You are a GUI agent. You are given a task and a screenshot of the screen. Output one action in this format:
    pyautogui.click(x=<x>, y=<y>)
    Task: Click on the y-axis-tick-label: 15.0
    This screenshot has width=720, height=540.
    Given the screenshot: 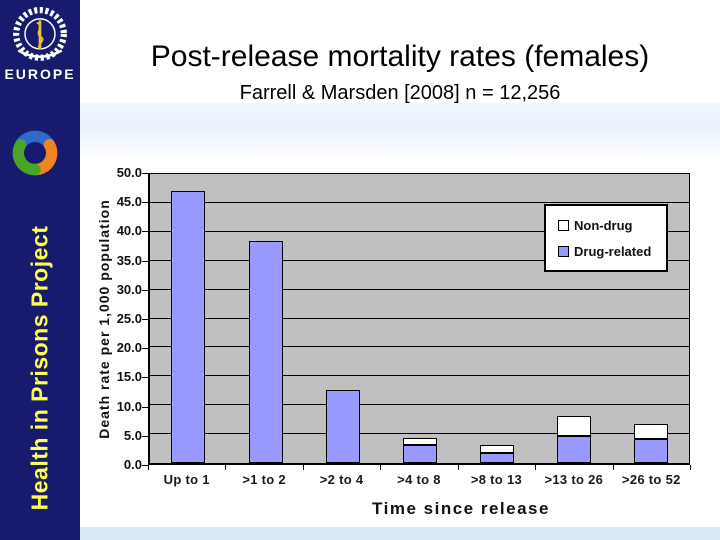 What is the action you would take?
    pyautogui.click(x=129, y=377)
    